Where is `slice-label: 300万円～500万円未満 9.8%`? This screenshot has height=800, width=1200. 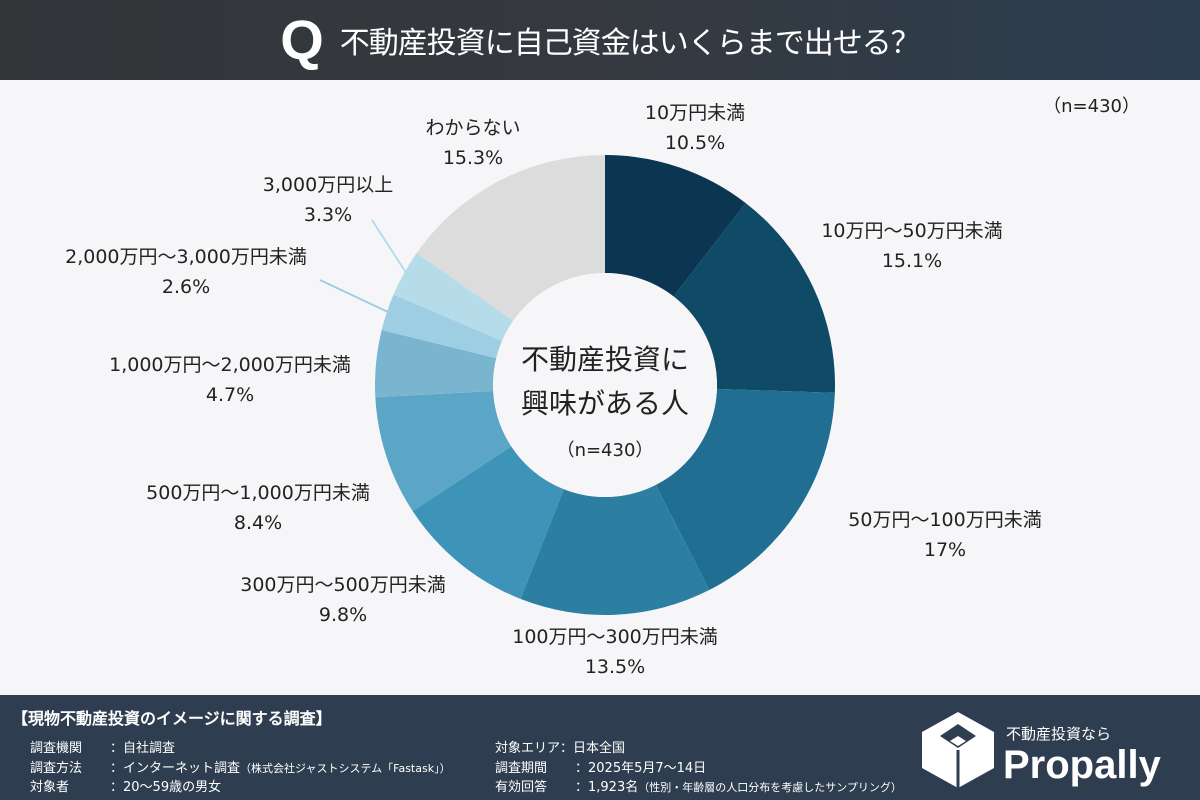
slice-label: 300万円～500万円未満 9.8% is located at coordinates (343, 600).